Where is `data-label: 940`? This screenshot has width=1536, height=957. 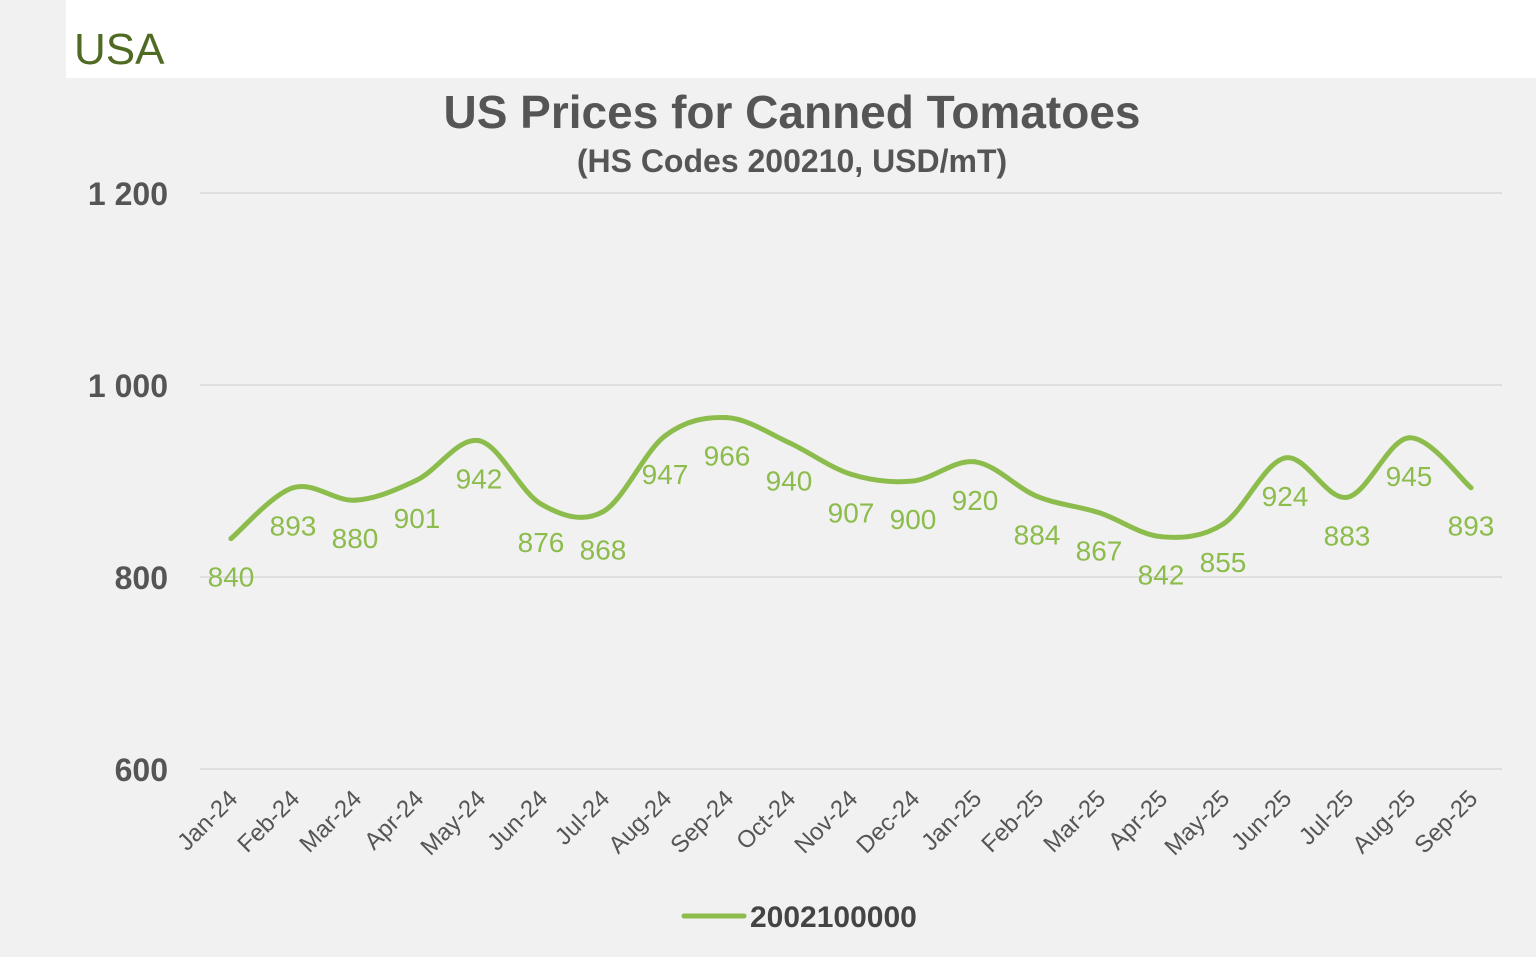
data-label: 940 is located at coordinates (789, 481).